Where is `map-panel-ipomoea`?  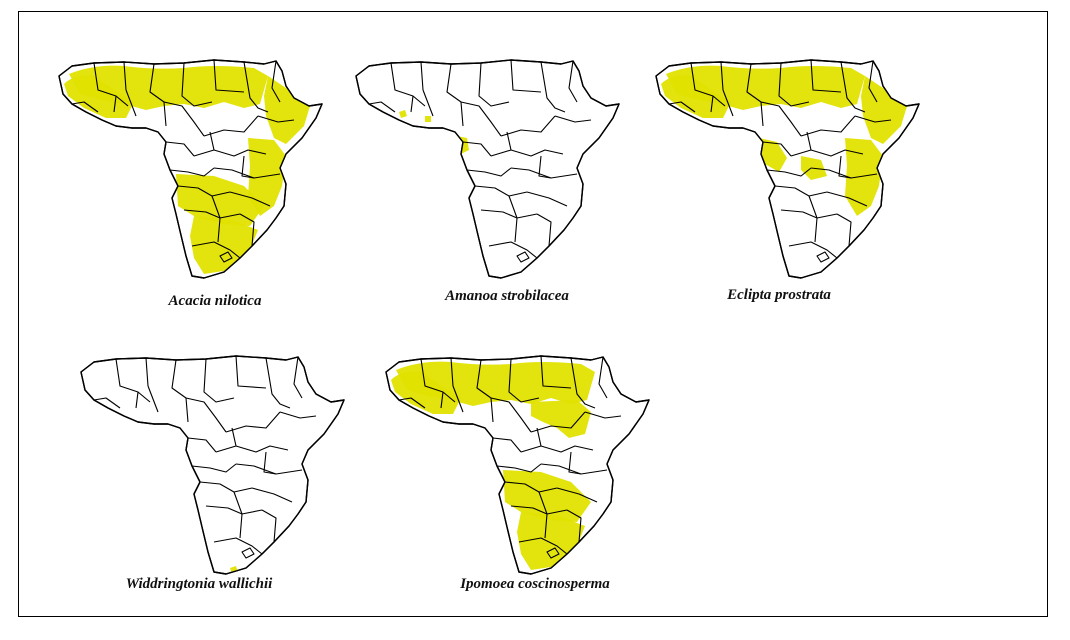 map-panel-ipomoea is located at coordinates (516, 462).